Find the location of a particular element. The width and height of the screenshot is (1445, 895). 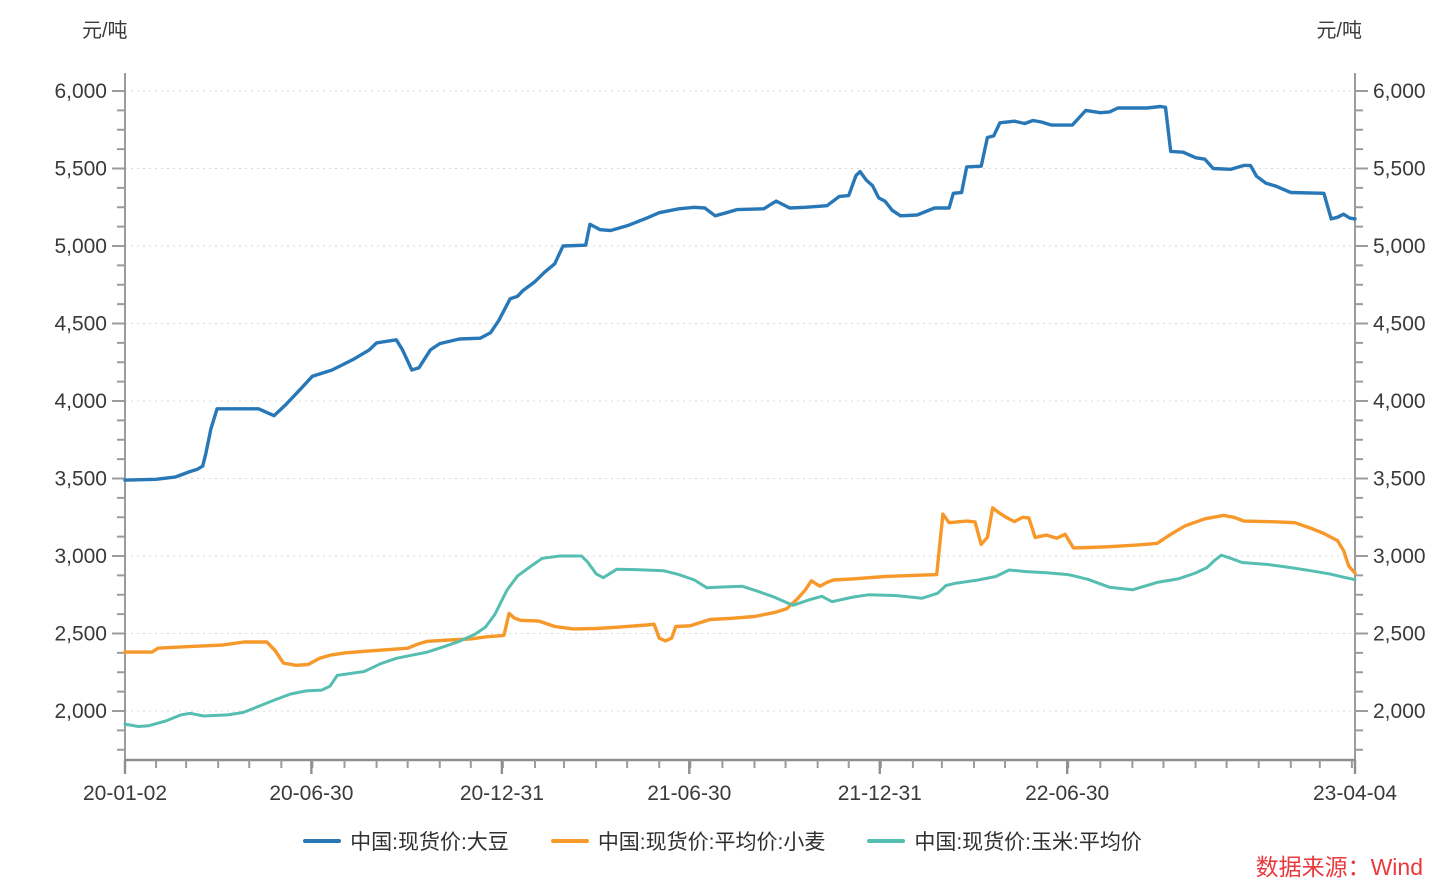

legend-item-wheat: 中国:现货价:平均价:小麦 is located at coordinates (688, 841).